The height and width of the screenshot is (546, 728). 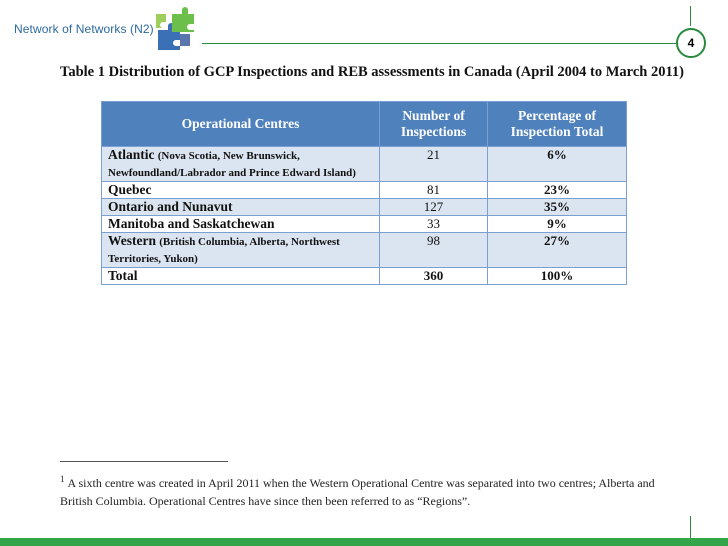 What do you see at coordinates (144, 461) in the screenshot?
I see `footnote-rule` at bounding box center [144, 461].